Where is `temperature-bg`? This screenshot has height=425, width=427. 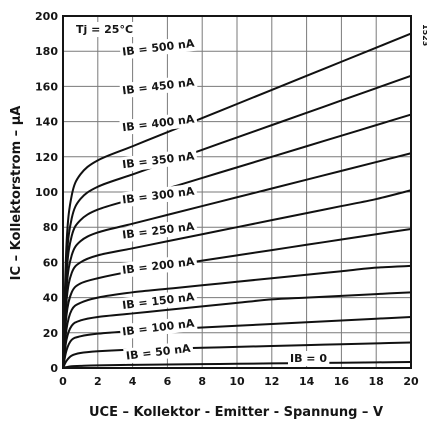 temperature-bg is located at coordinates (105, 29).